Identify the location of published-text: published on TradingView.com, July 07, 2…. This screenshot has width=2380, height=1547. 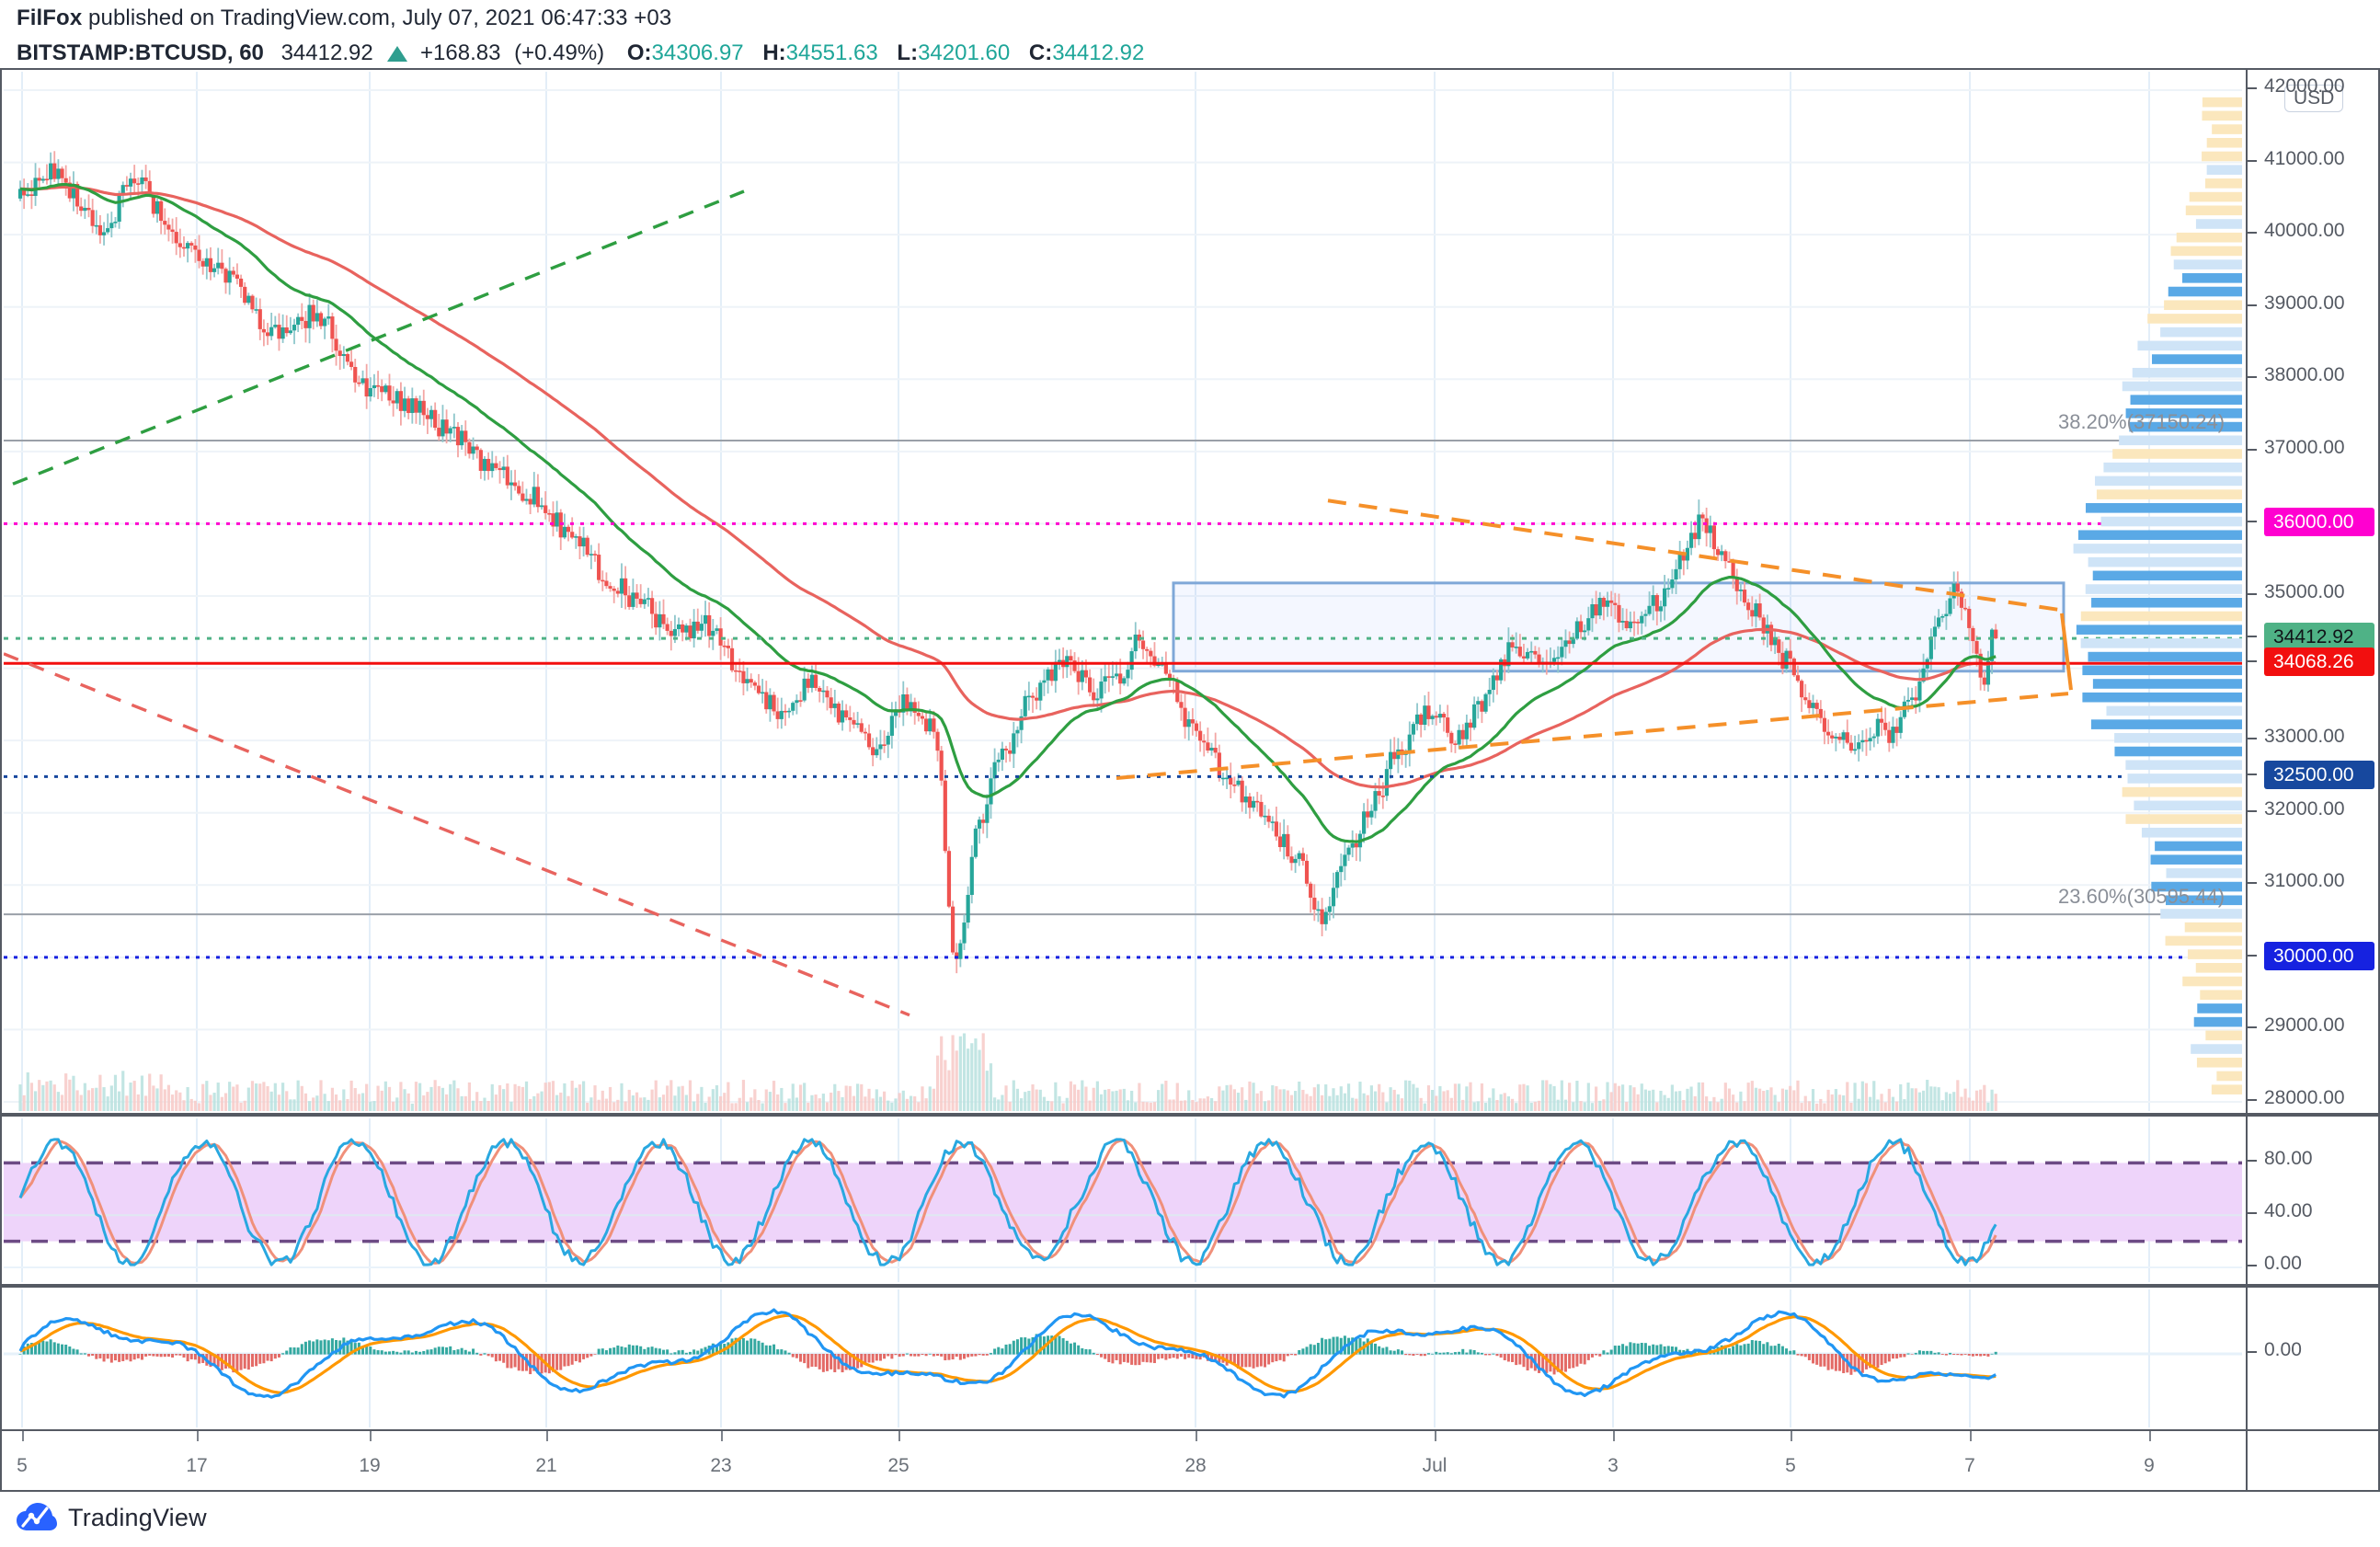
(380, 18).